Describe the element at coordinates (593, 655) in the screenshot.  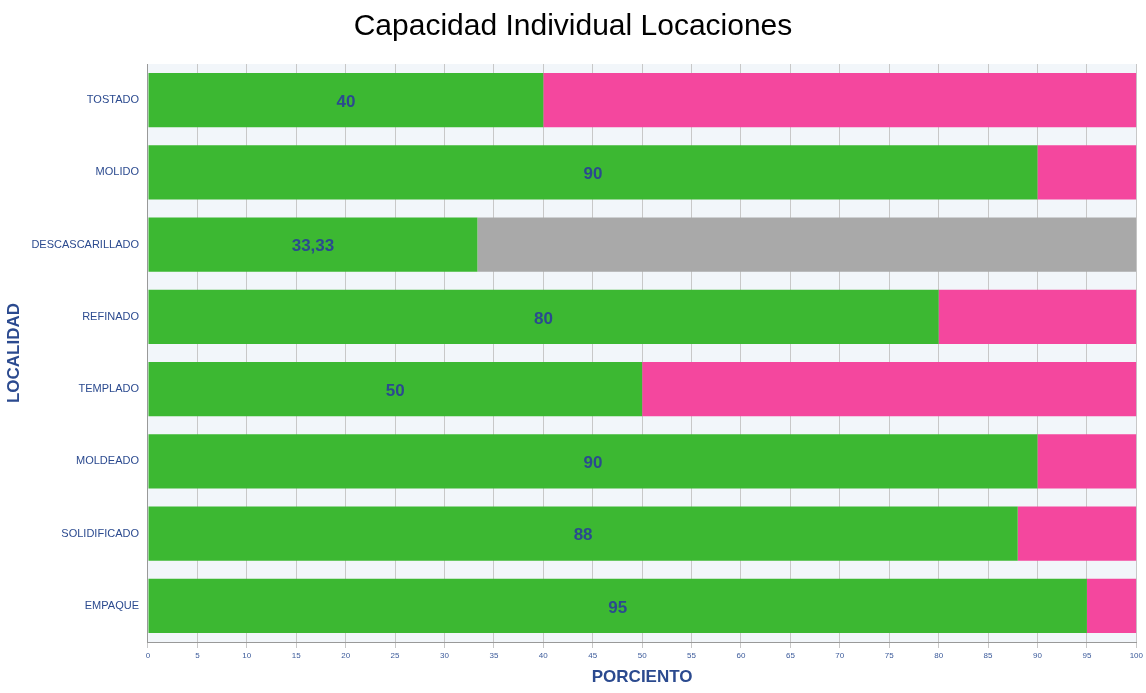
I see `x-tick-label: 45` at that location.